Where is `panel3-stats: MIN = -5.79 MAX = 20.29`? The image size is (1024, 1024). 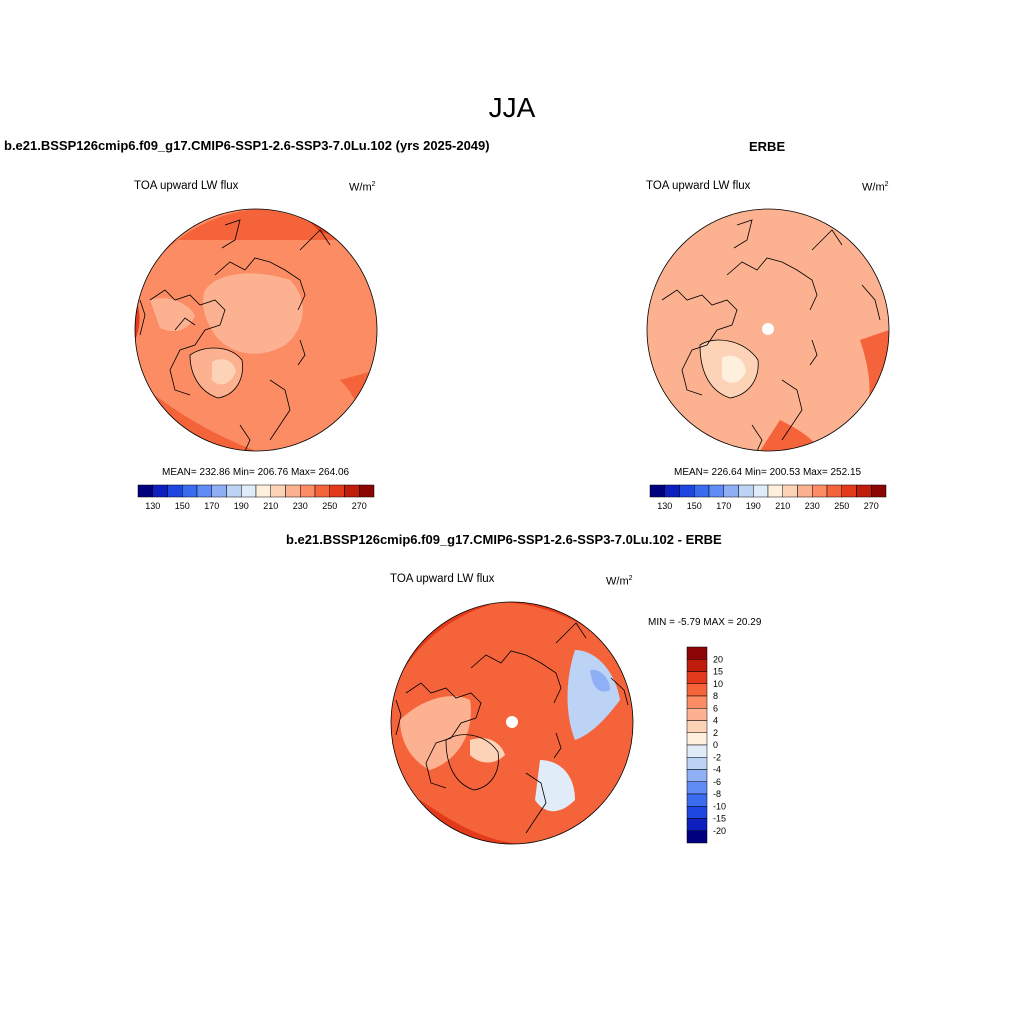 panel3-stats: MIN = -5.79 MAX = 20.29 is located at coordinates (705, 622).